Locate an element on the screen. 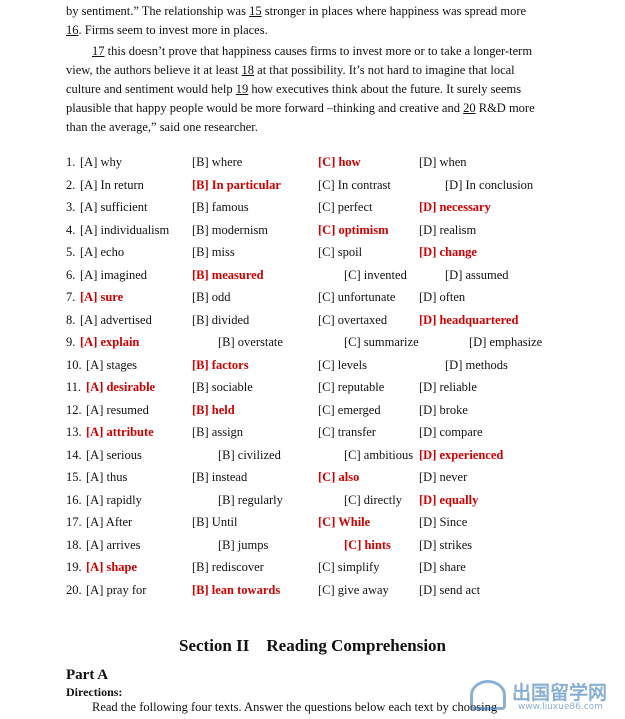  option: [B] odd is located at coordinates (211, 297).